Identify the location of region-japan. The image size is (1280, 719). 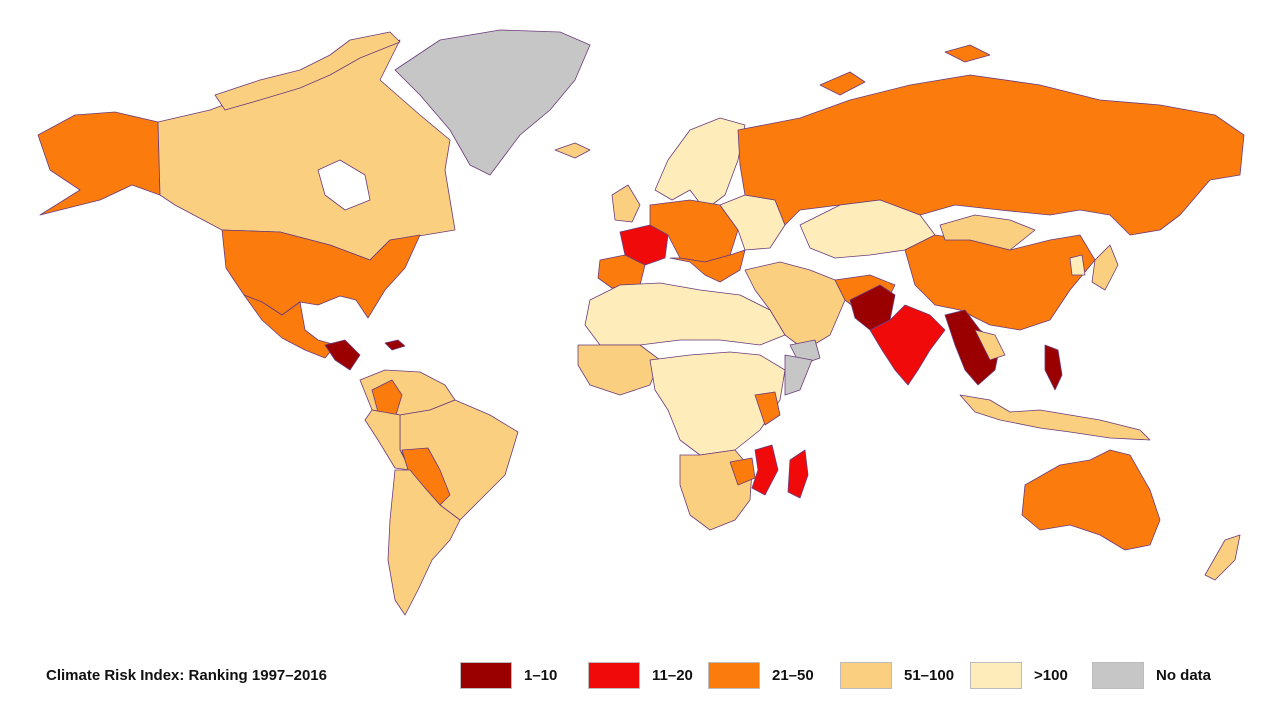
(1105, 267).